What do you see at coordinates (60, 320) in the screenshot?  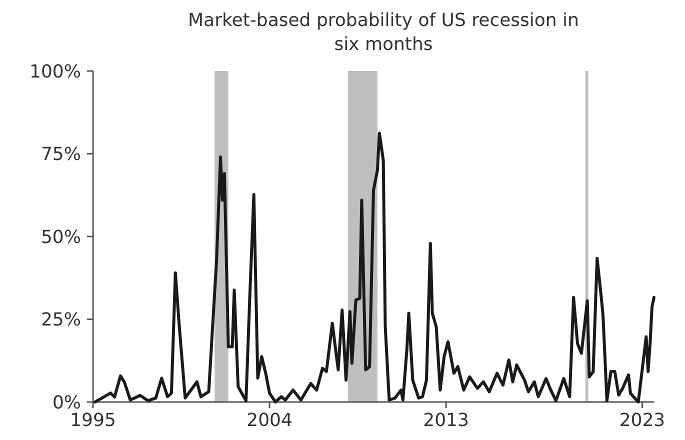 I see `y-tick-label: 25%` at bounding box center [60, 320].